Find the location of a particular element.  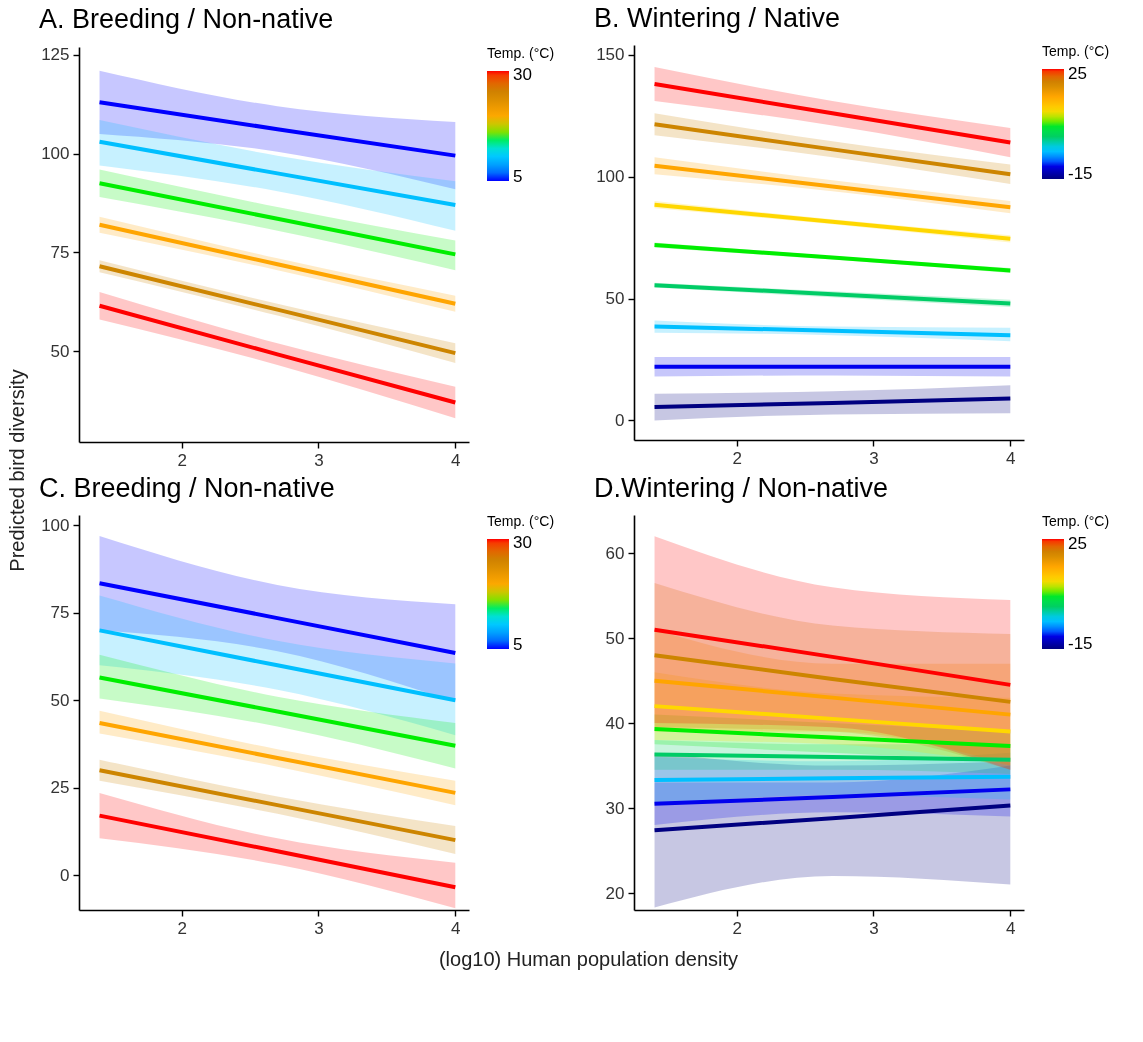

chart-title: C. Breeding / Non-native is located at coordinates (187, 488).